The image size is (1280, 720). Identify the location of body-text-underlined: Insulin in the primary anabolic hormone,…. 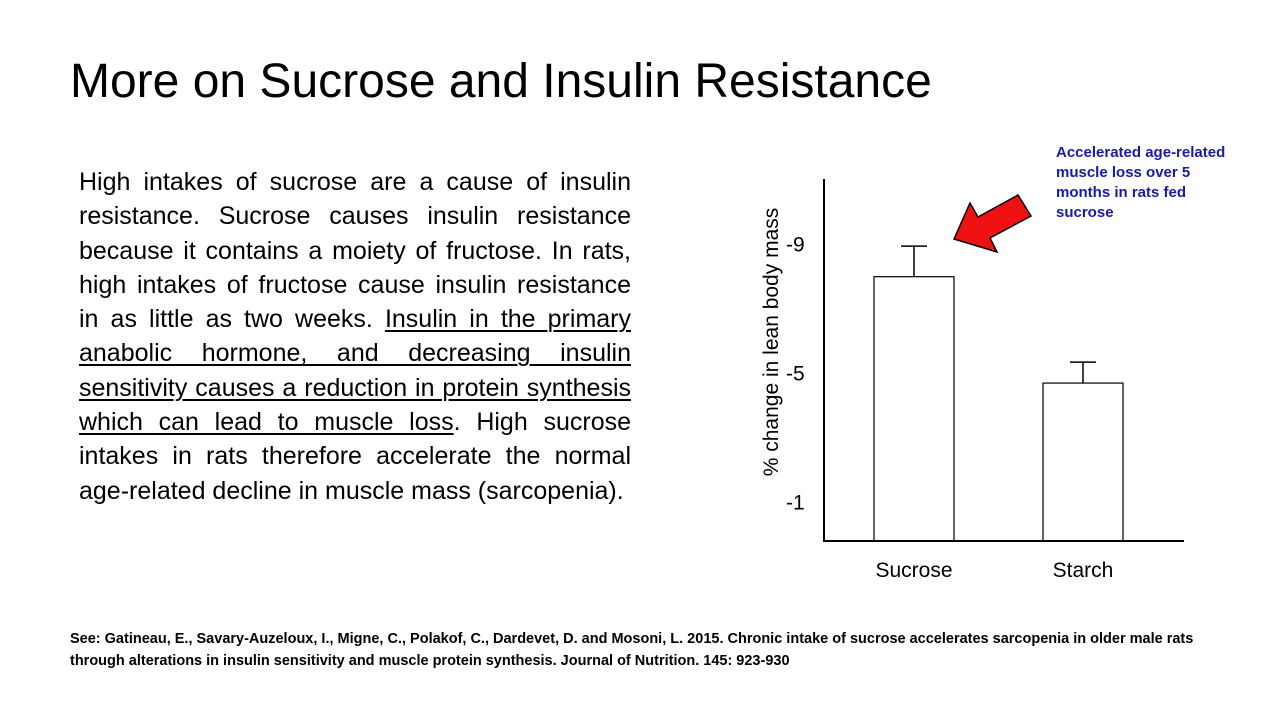
(355, 371).